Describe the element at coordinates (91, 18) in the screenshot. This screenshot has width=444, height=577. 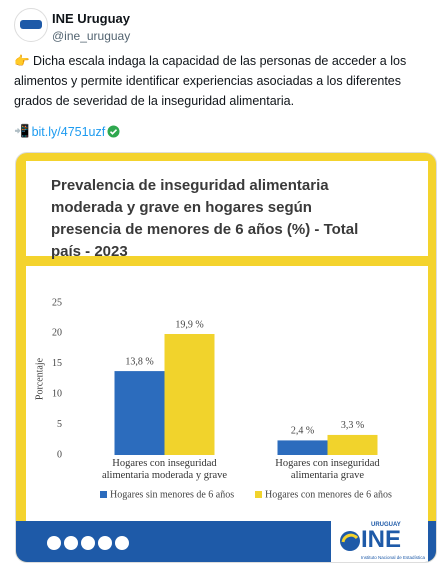
I see `author-name: INE Uruguay` at that location.